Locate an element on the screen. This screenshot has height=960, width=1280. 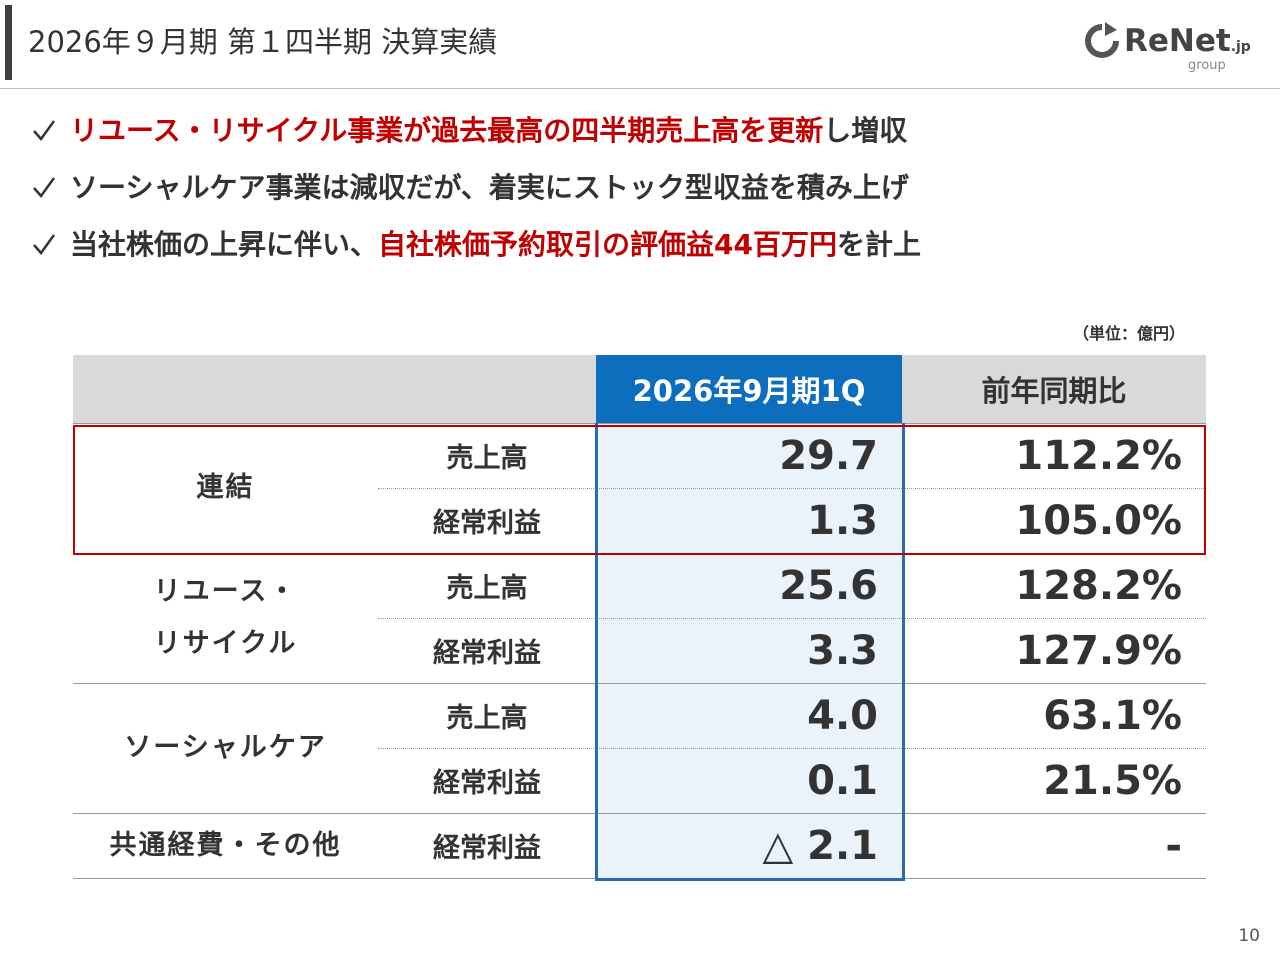
segment-cell: ソーシャルケア is located at coordinates (225, 748).